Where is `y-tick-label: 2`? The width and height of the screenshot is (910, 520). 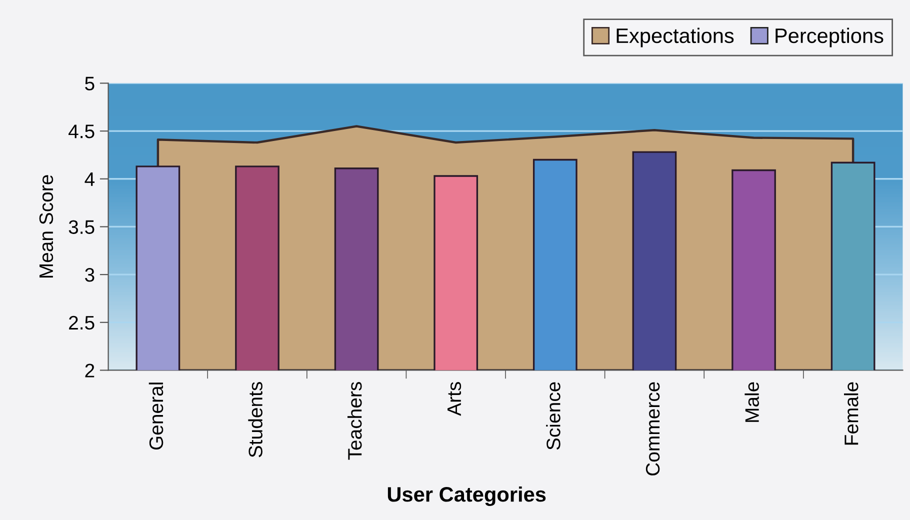 y-tick-label: 2 is located at coordinates (89, 371).